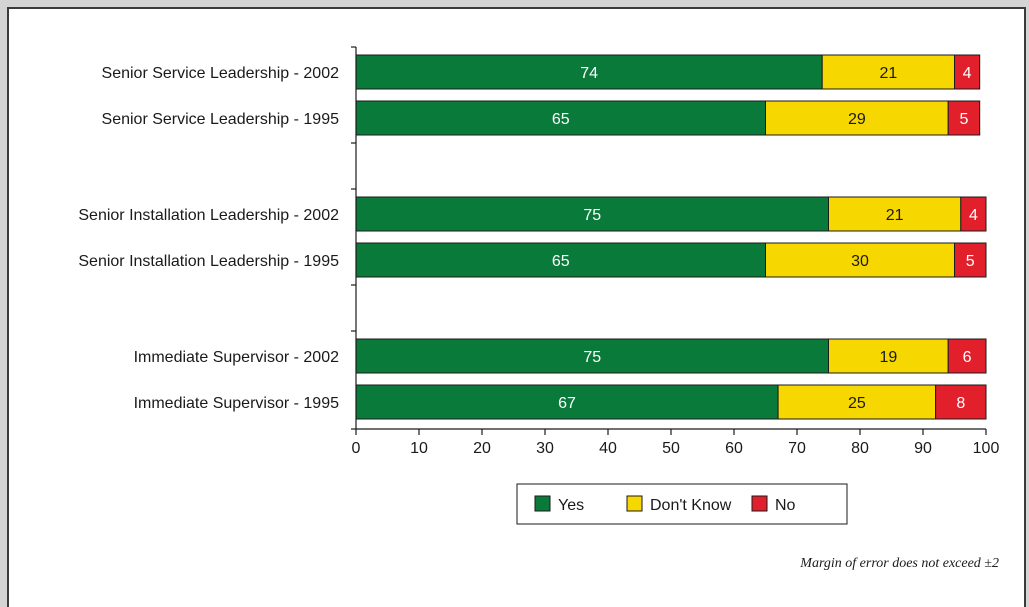 Image resolution: width=1029 pixels, height=607 pixels. I want to click on data-label-no: 8, so click(960, 403).